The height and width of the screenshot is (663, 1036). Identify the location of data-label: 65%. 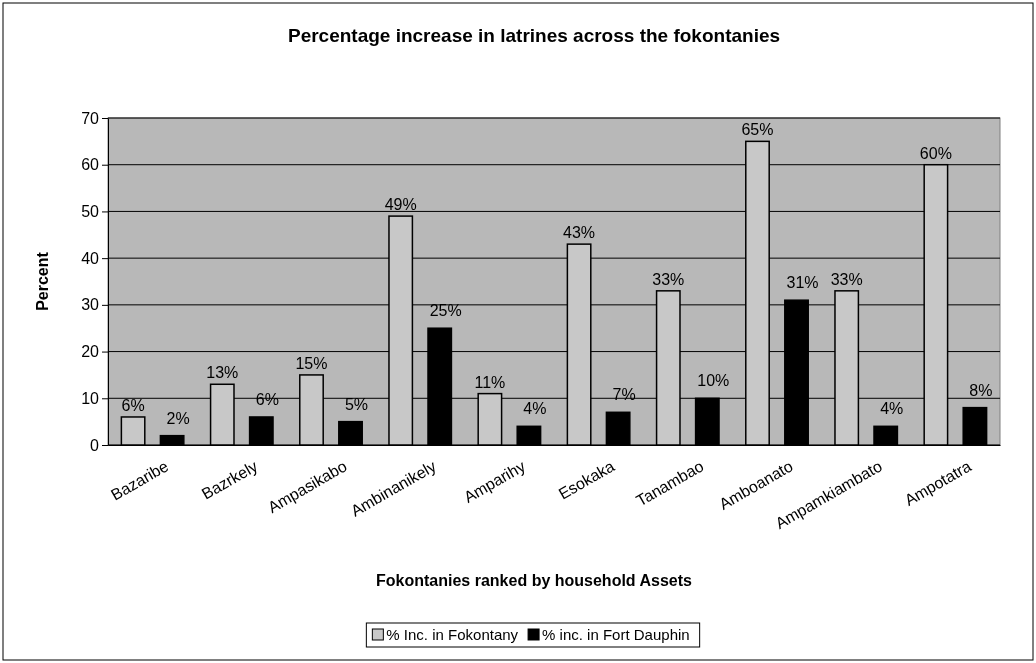
(757, 130).